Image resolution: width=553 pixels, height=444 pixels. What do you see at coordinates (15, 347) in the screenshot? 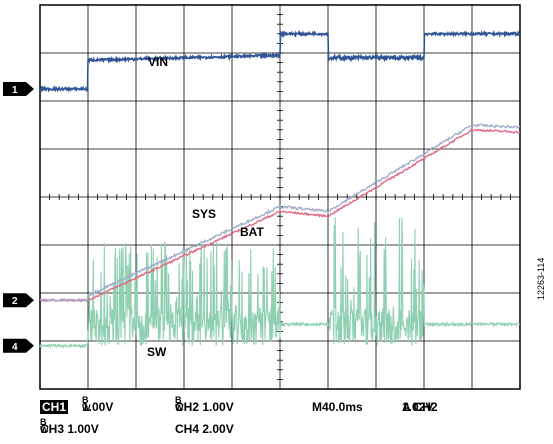
I see `channel-marker-label: 4` at bounding box center [15, 347].